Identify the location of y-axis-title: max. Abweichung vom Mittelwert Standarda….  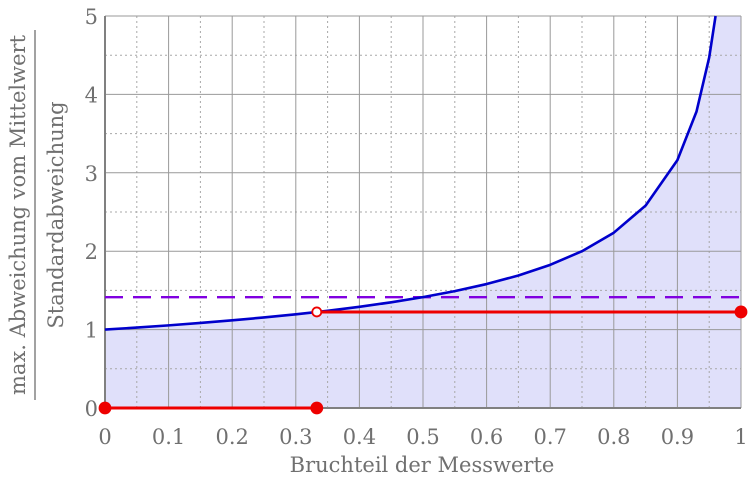
(37, 215).